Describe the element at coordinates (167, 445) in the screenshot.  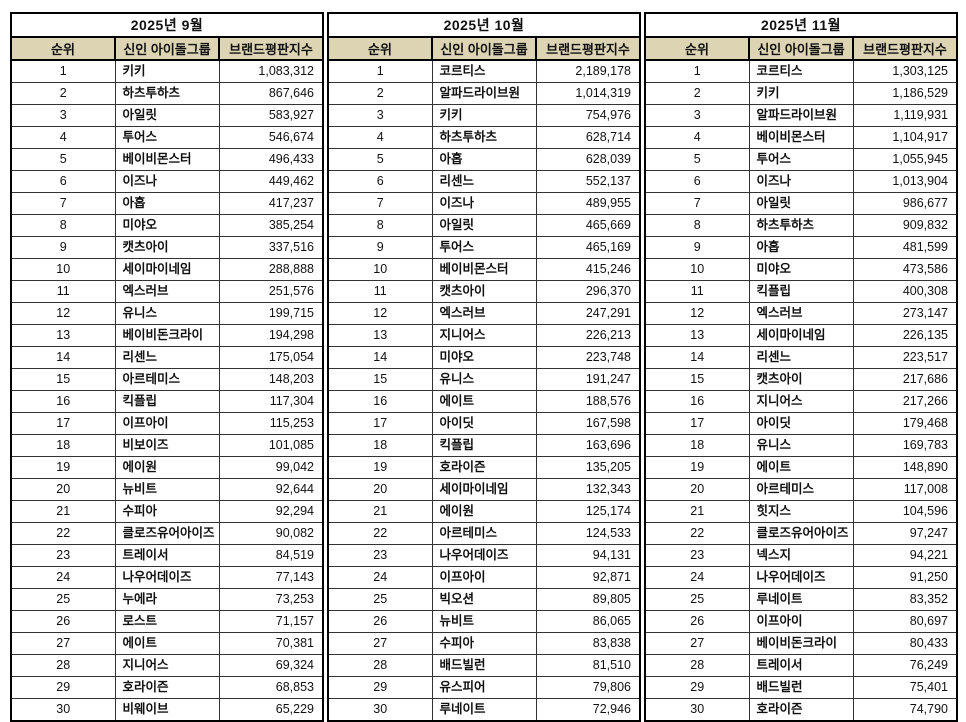
I see `table-row: 18 비보이즈 101,085` at that location.